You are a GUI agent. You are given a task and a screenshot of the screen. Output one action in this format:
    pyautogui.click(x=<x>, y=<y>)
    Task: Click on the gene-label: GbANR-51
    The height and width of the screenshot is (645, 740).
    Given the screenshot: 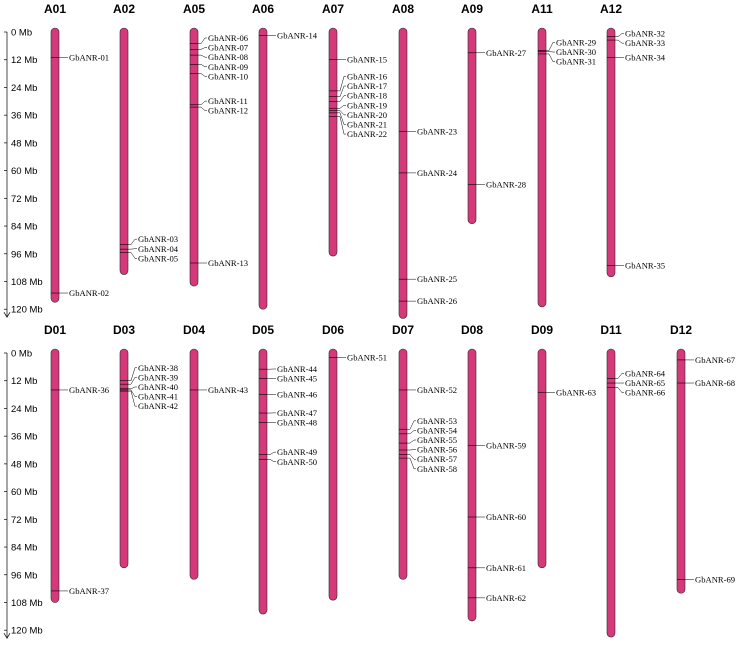 What is the action you would take?
    pyautogui.click(x=367, y=358)
    